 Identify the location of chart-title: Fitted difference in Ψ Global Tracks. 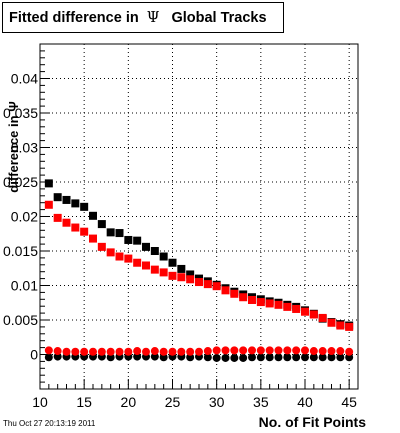
(143, 17).